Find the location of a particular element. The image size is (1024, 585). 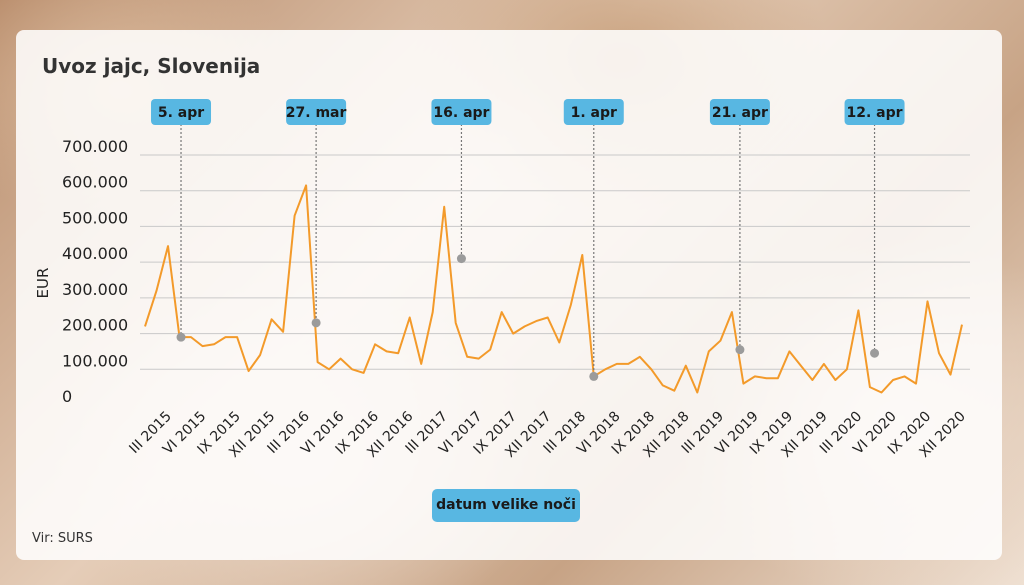

y-tick-label: 700.000 is located at coordinates (95, 146).